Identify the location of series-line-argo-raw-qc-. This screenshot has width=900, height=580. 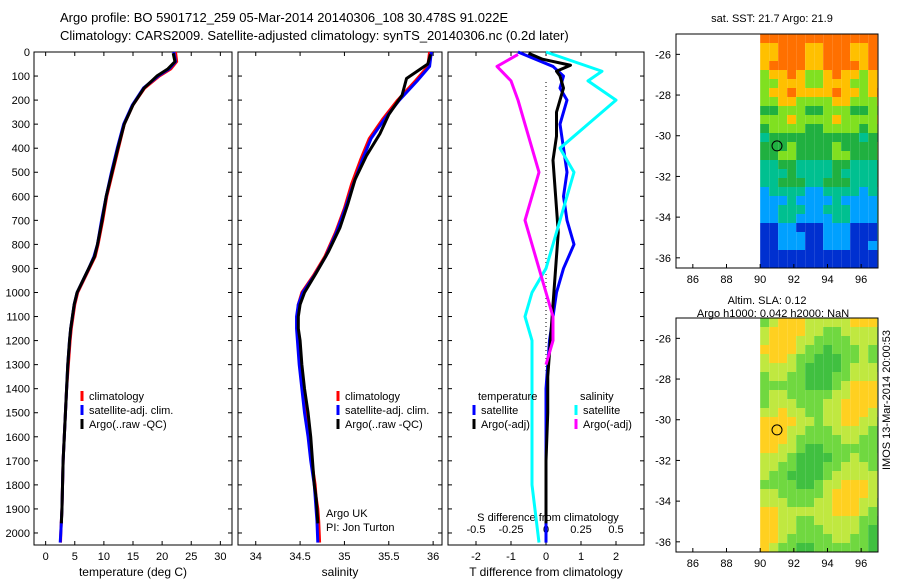
(118, 288).